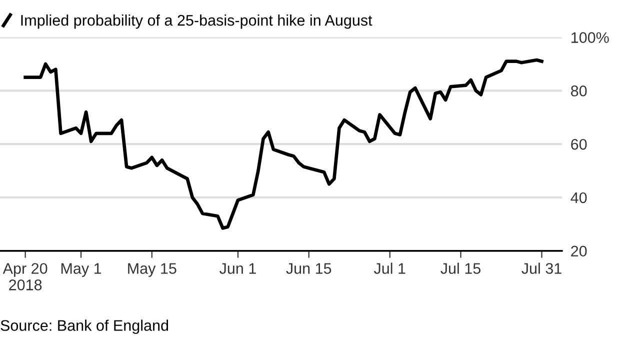 The image size is (621, 339). Describe the element at coordinates (578, 198) in the screenshot. I see `y-tick-label: 40` at that location.